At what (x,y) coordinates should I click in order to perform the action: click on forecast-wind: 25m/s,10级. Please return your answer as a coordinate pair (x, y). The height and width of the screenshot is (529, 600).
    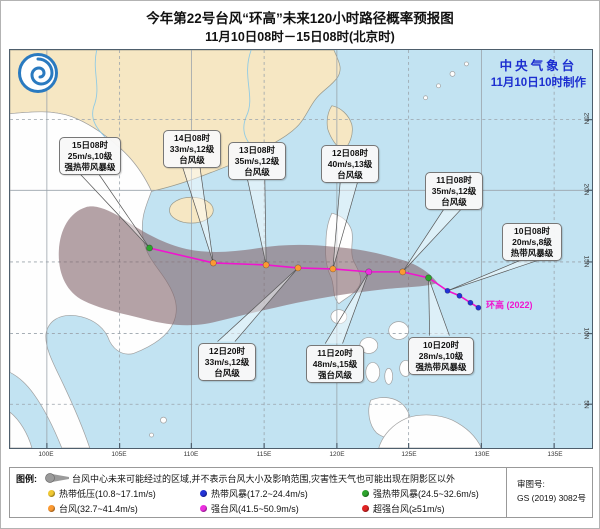
    Looking at the image, I should click on (90, 156).